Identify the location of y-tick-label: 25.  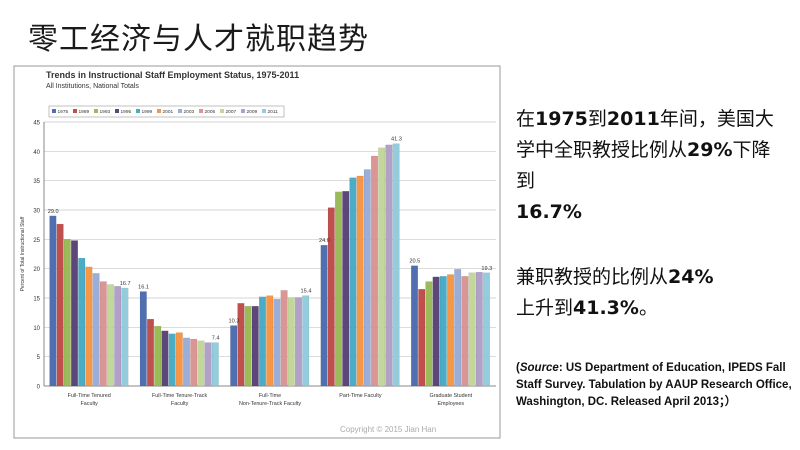
(36, 241).